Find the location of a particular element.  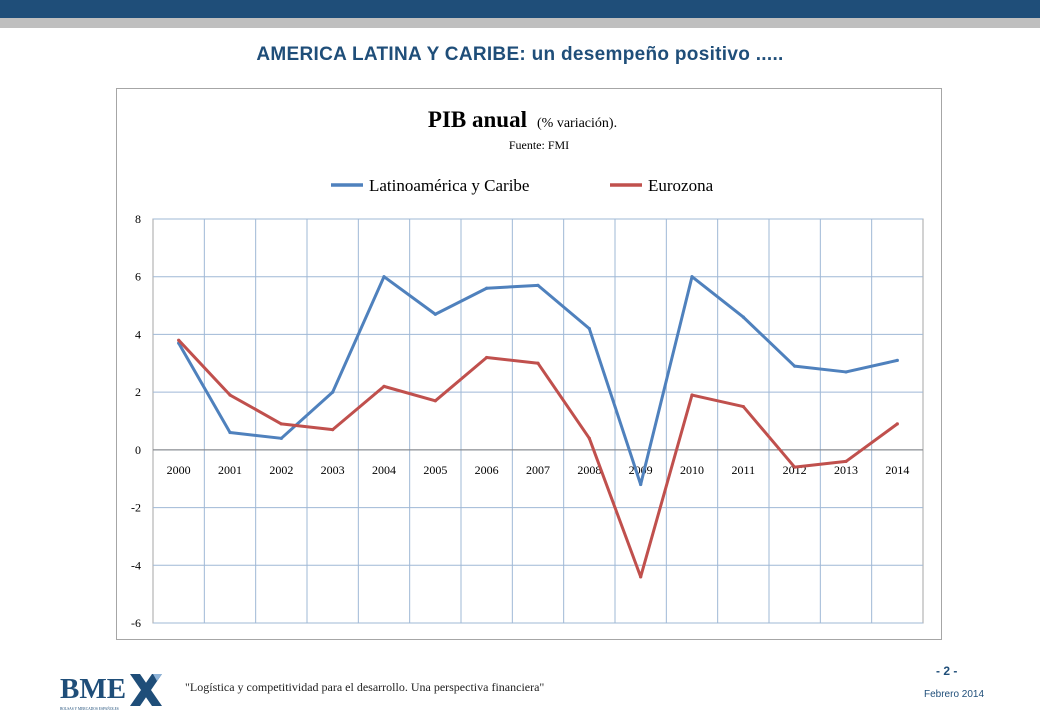

x-tick-label: 2004 is located at coordinates (384, 470).